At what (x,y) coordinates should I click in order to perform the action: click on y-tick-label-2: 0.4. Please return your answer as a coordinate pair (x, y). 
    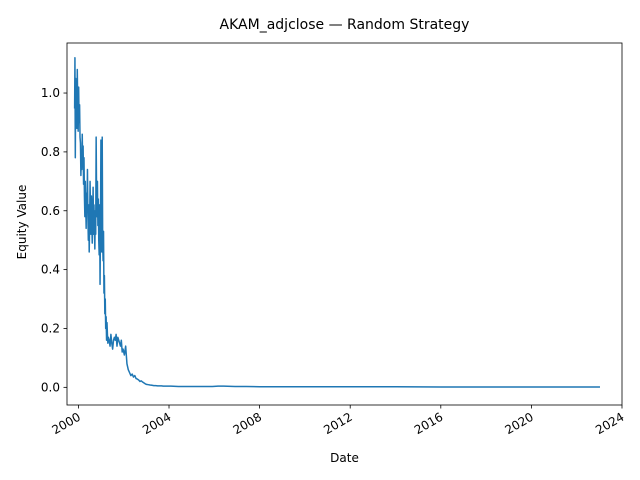
    Looking at the image, I should click on (50, 270).